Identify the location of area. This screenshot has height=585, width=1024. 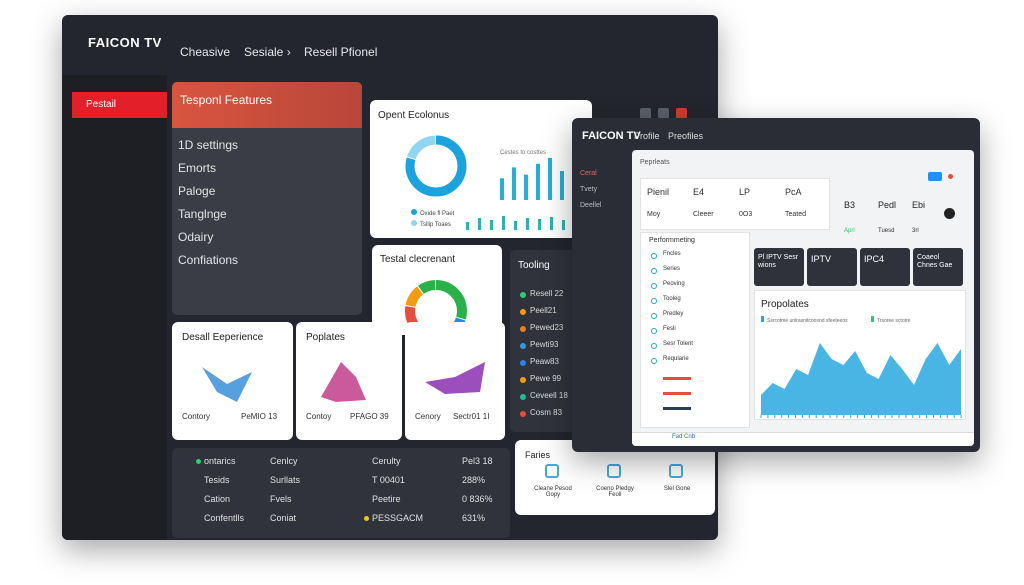
(861, 379).